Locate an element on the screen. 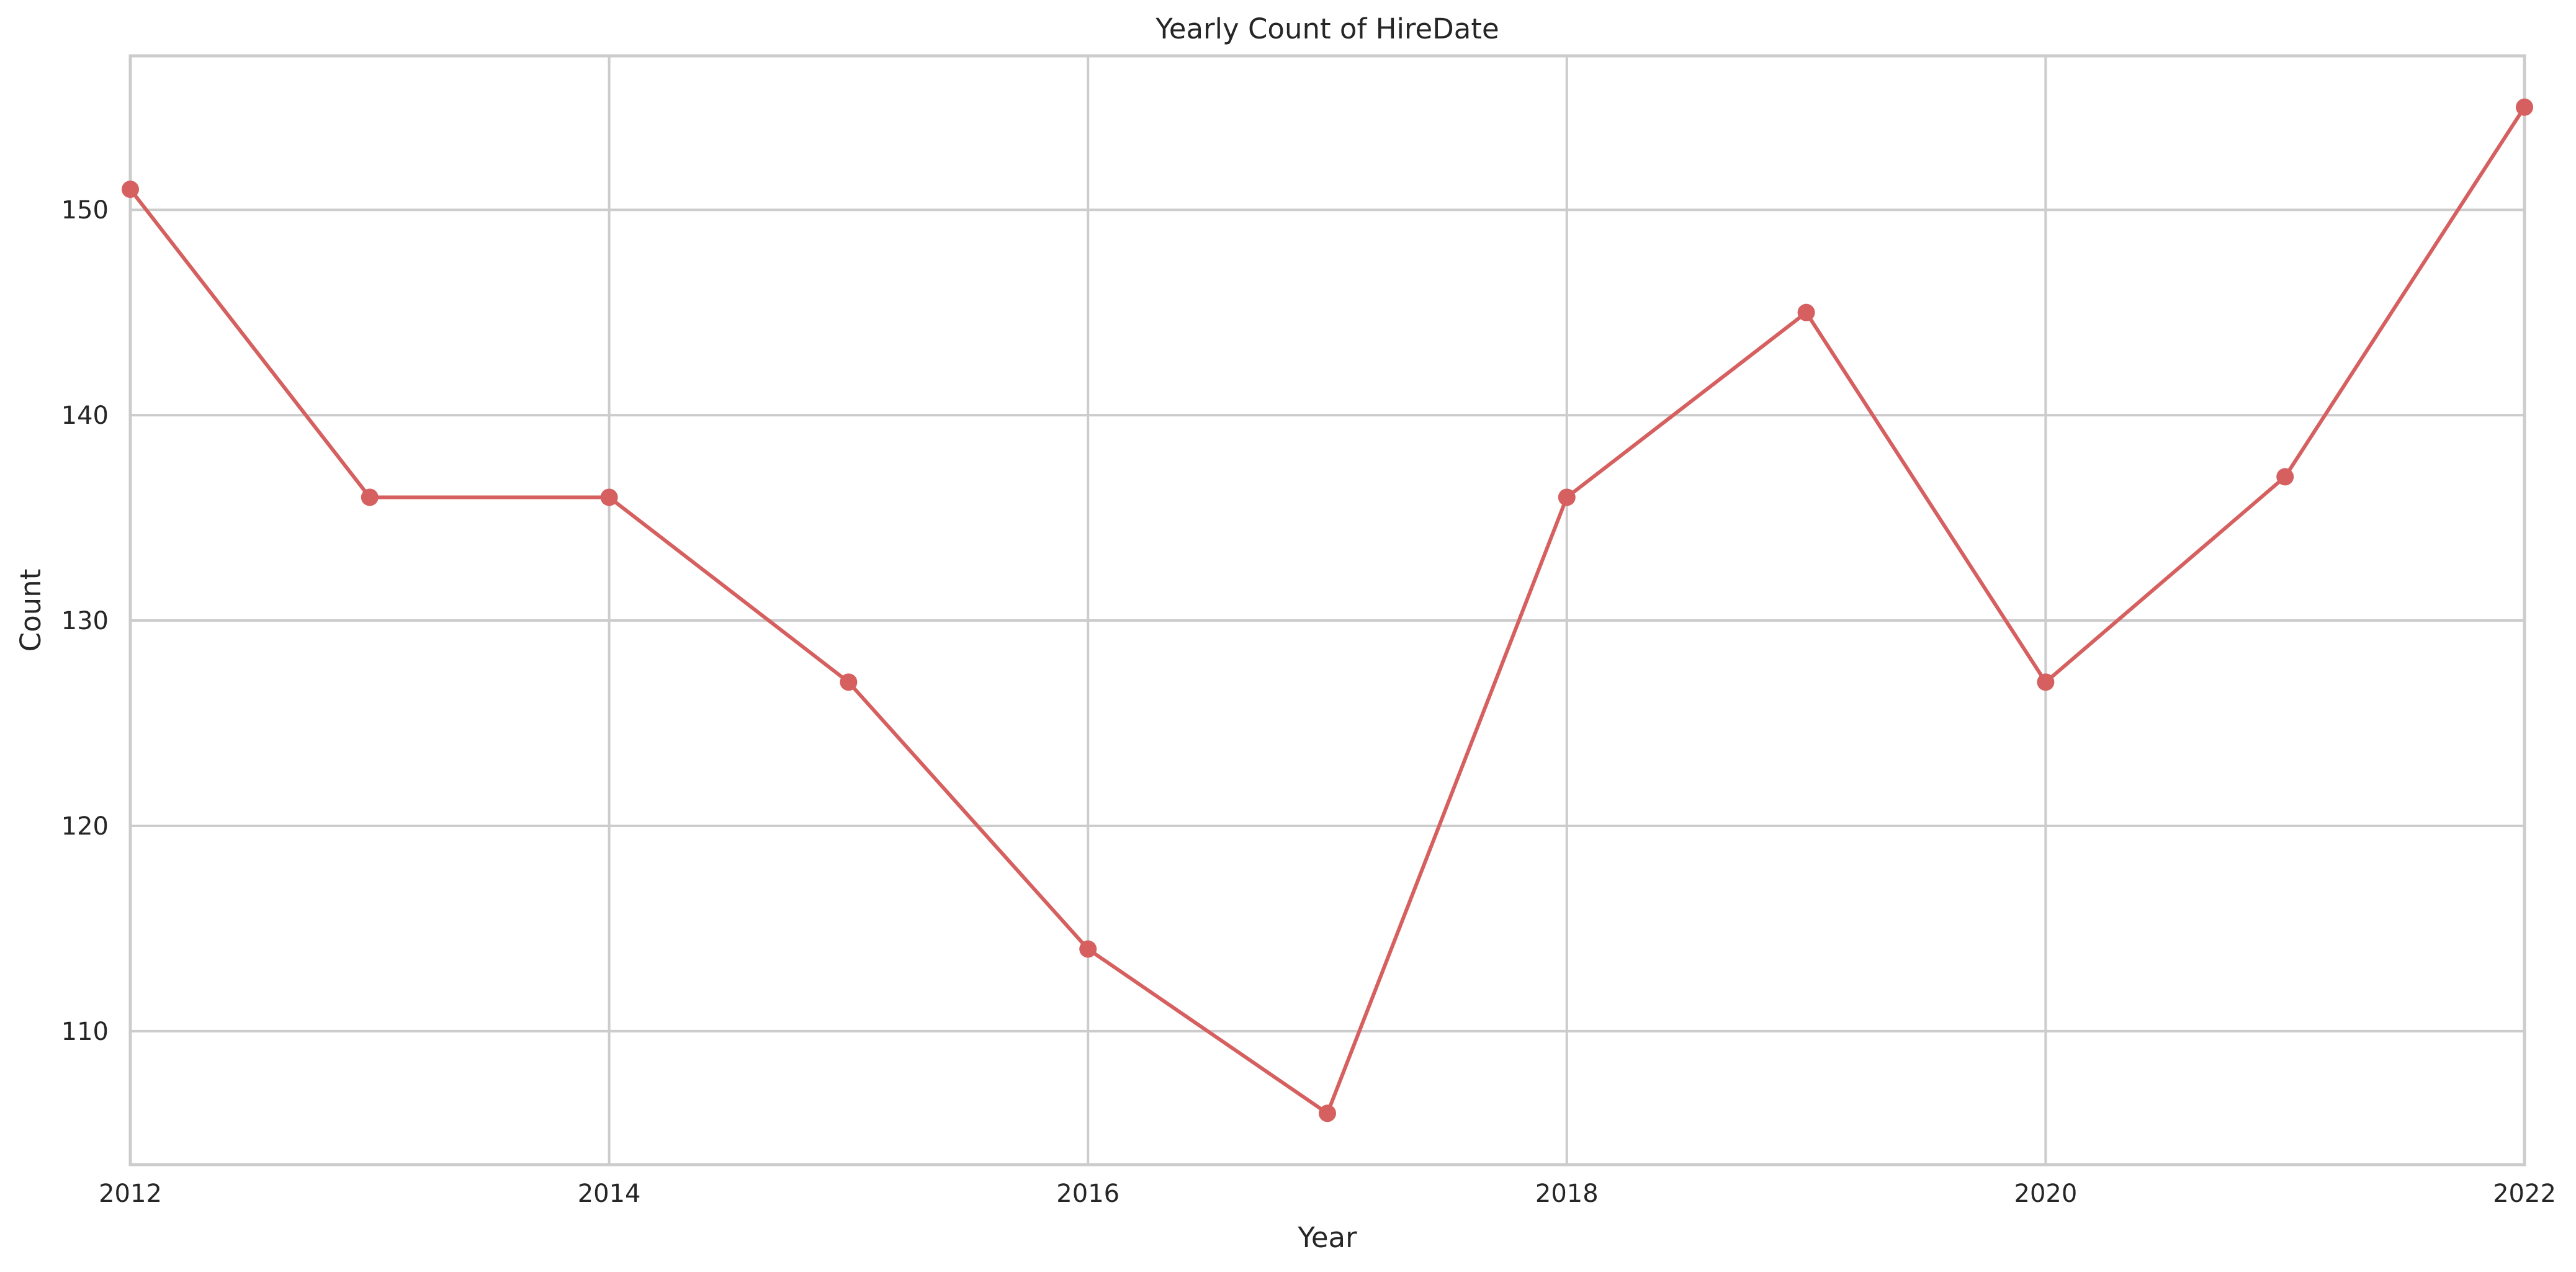 This screenshot has height=1272, width=2576. x-tick-label: 2022 is located at coordinates (2524, 1194).